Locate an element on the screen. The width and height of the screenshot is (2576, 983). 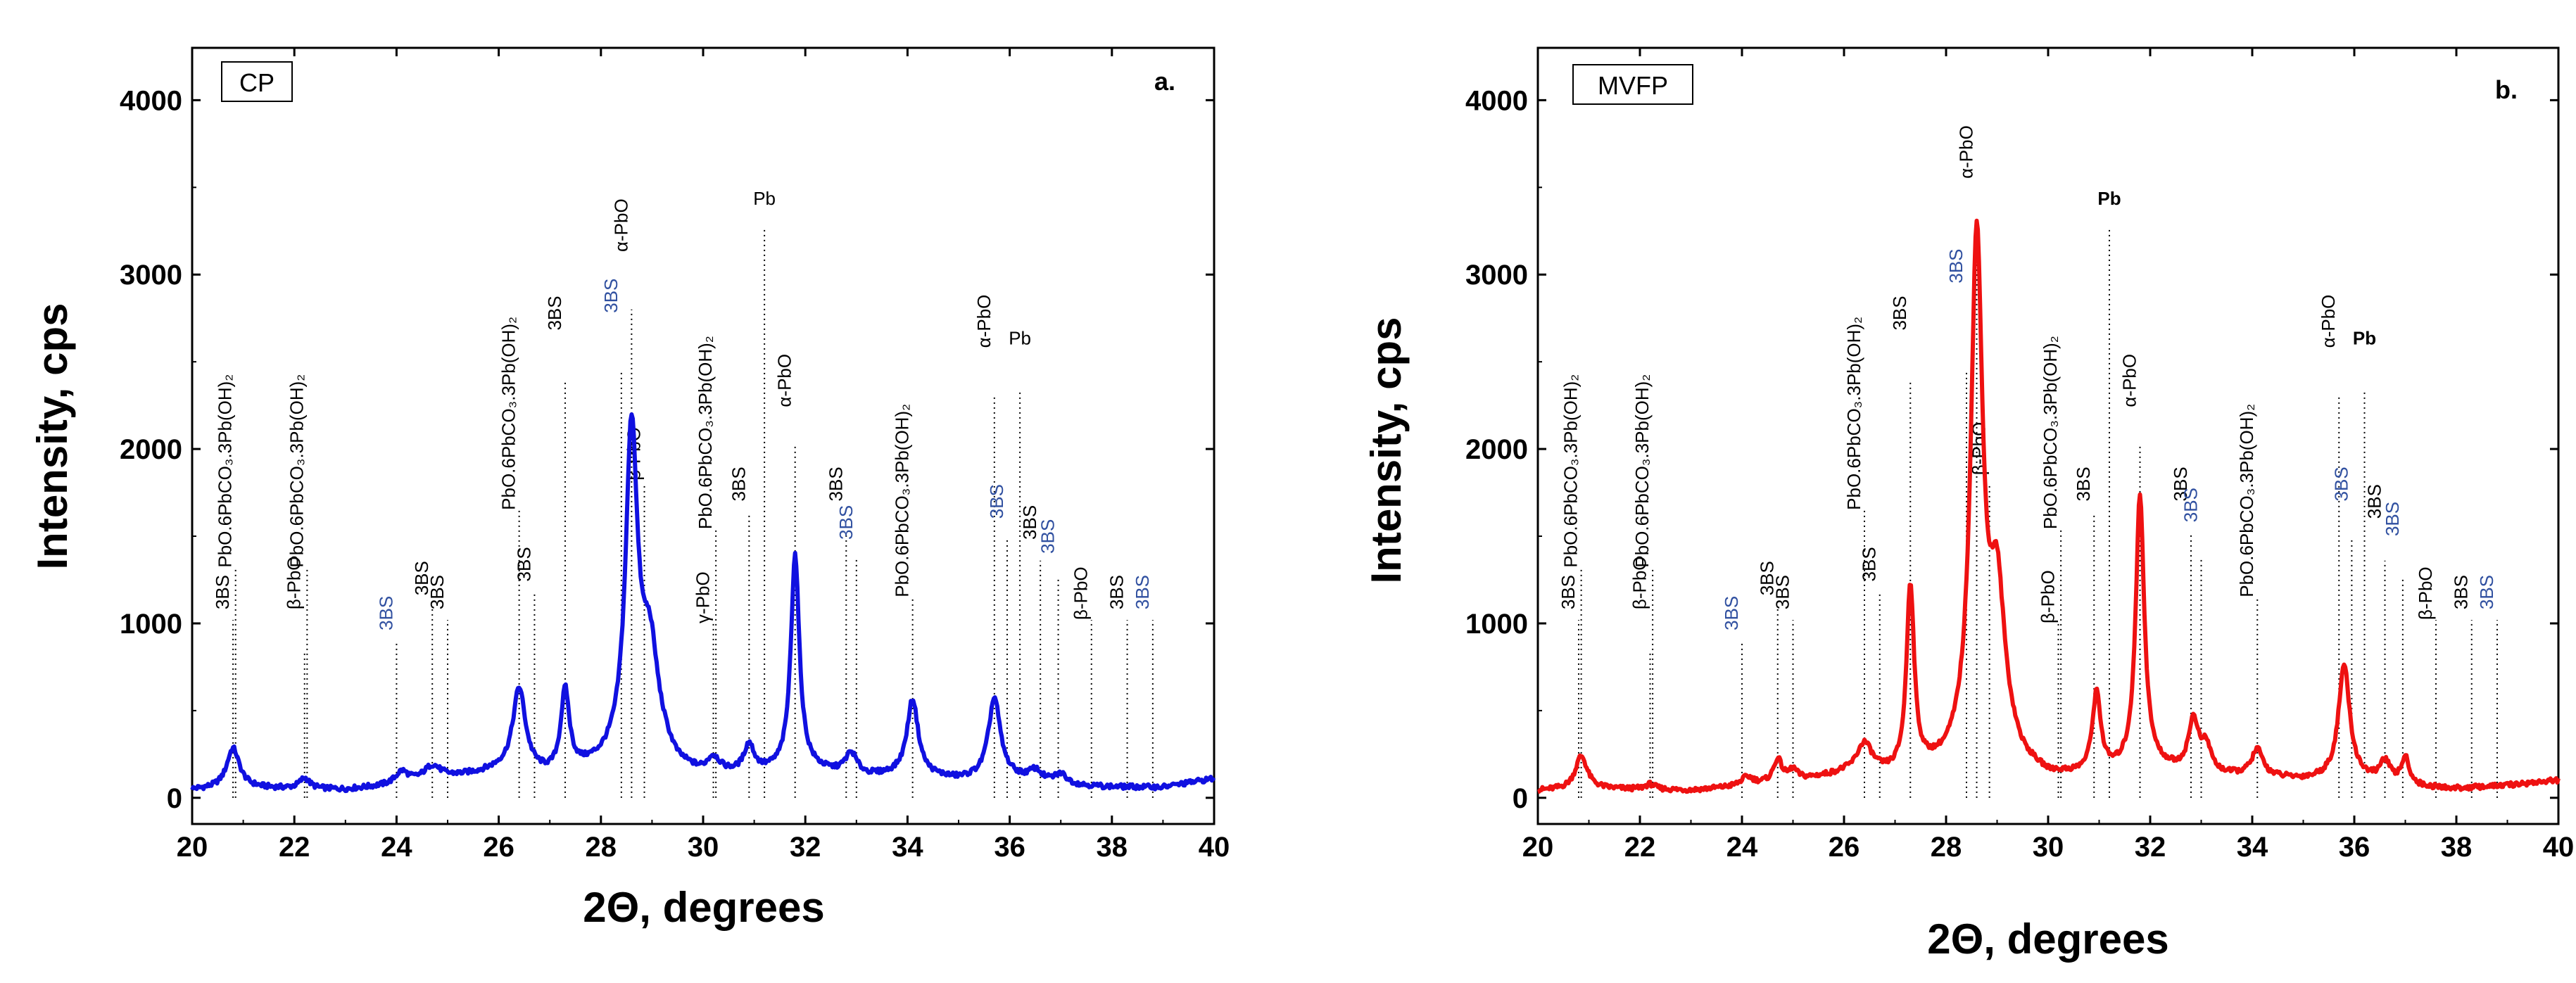
y-tick-label: 1000 is located at coordinates (1496, 624).